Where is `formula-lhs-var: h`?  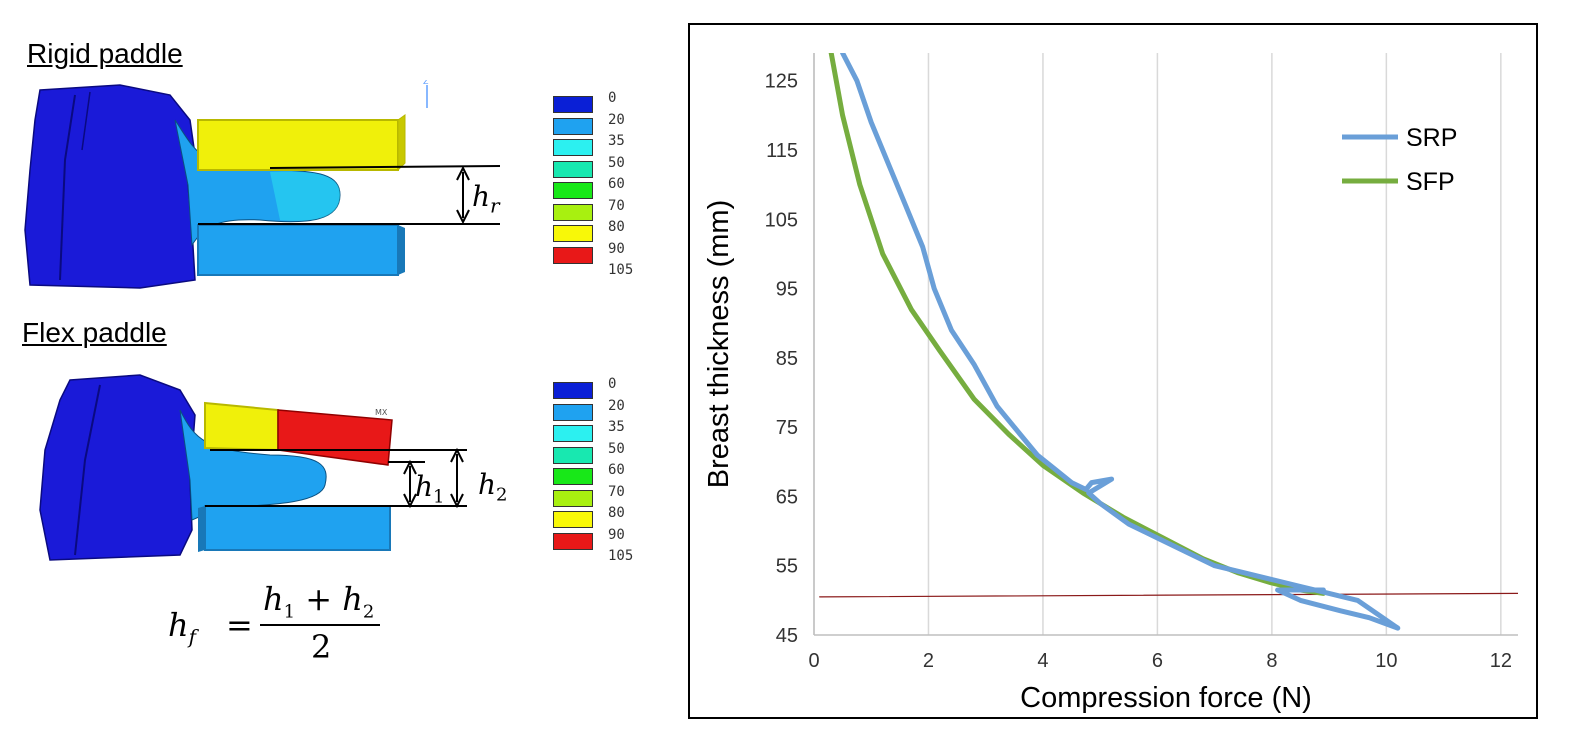 formula-lhs-var: h is located at coordinates (178, 625).